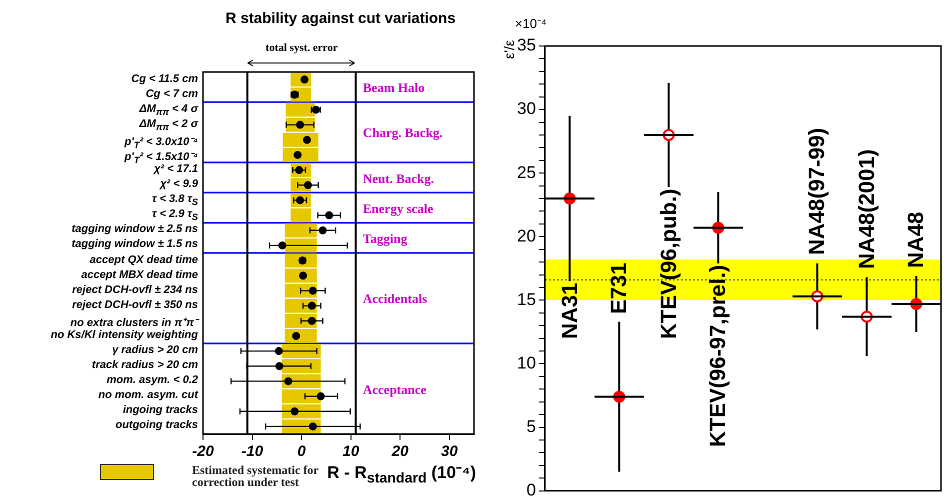  Describe the element at coordinates (385, 238) in the screenshot. I see `band-label: Tagging` at that location.